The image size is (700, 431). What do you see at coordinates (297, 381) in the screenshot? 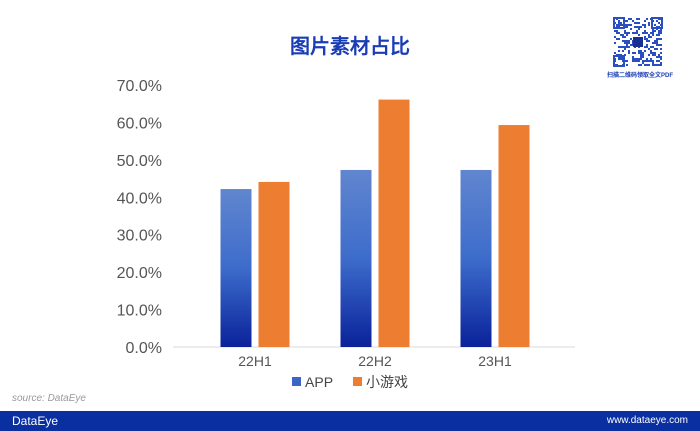
I see `legend-swatch-app` at bounding box center [297, 381].